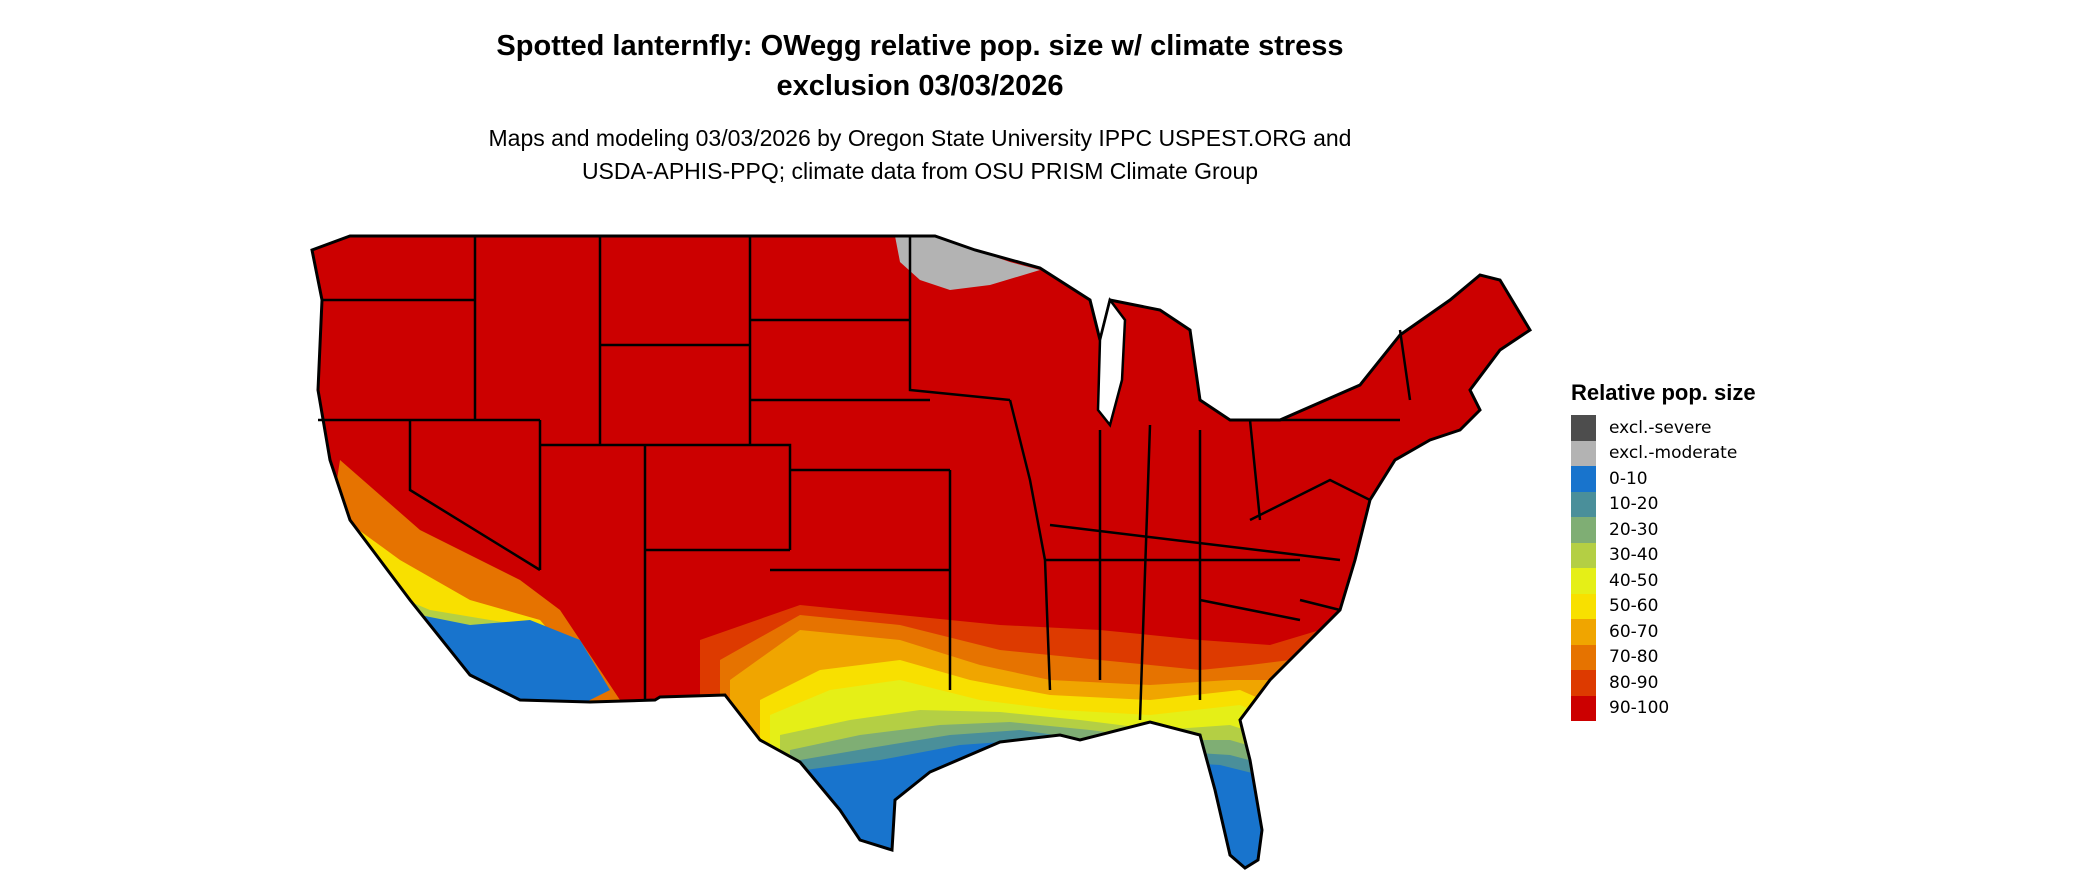 This screenshot has width=2100, height=892. What do you see at coordinates (1663, 657) in the screenshot?
I see `legend-item: 70-80` at bounding box center [1663, 657].